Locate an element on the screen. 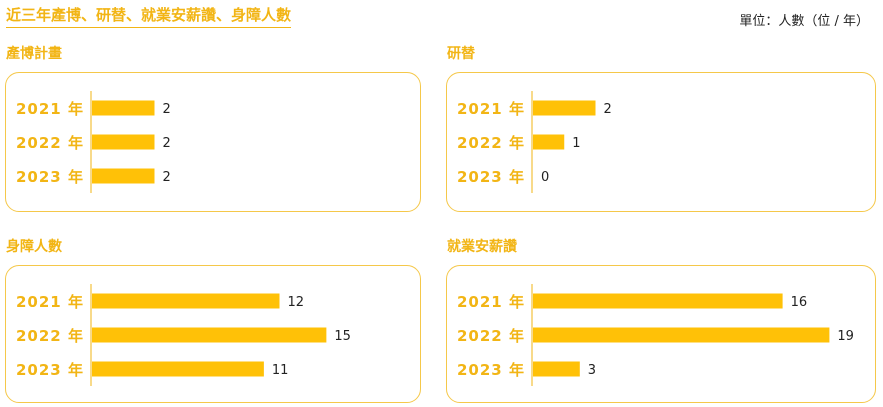 This screenshot has height=407, width=883. bar-chart-industry-phd: 2021 年 2 2022 年 2 2023 年 2 is located at coordinates (93, 142).